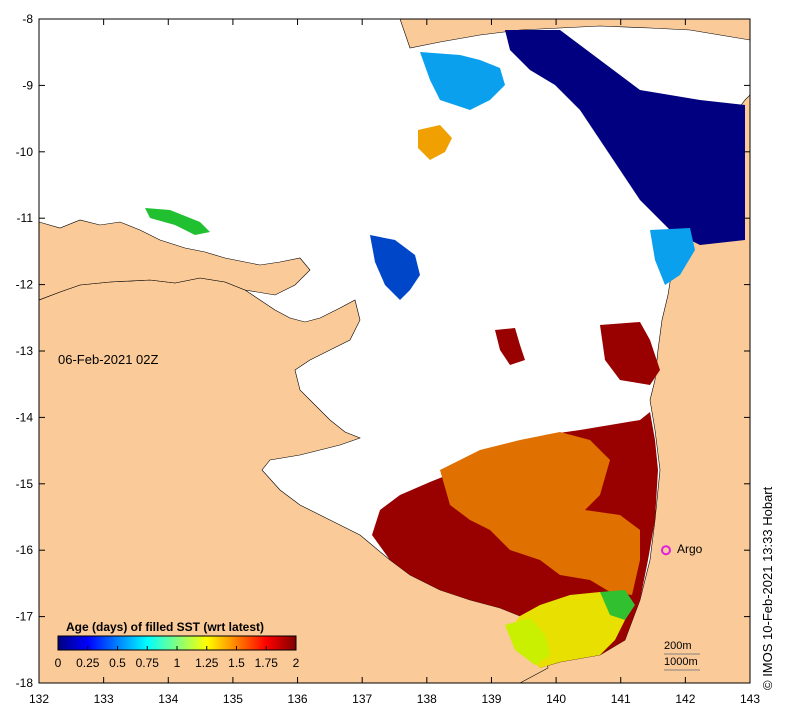  Describe the element at coordinates (25, 484) in the screenshot. I see `lat-tick-label: -15` at that location.